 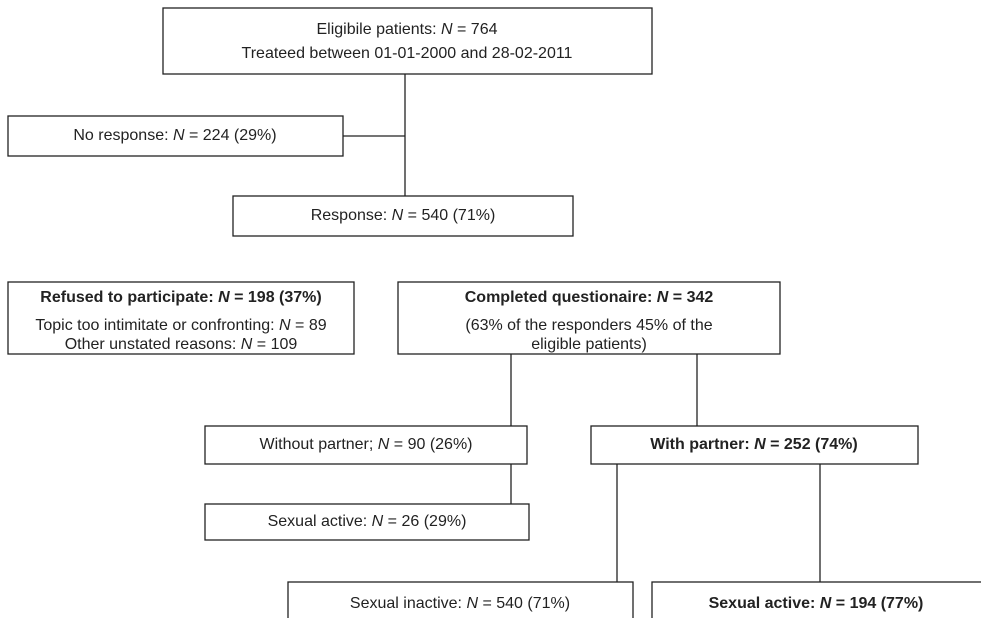 I want to click on text-part: = 224 (29%), so click(x=231, y=135).